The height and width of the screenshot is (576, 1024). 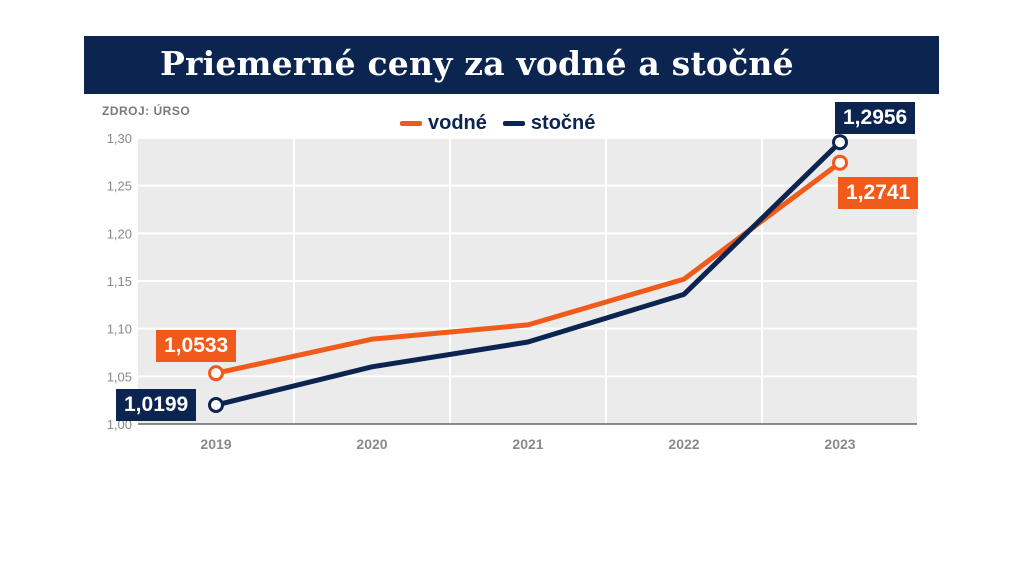 I want to click on data-label-vodne-2023: 1,2741, so click(x=878, y=193).